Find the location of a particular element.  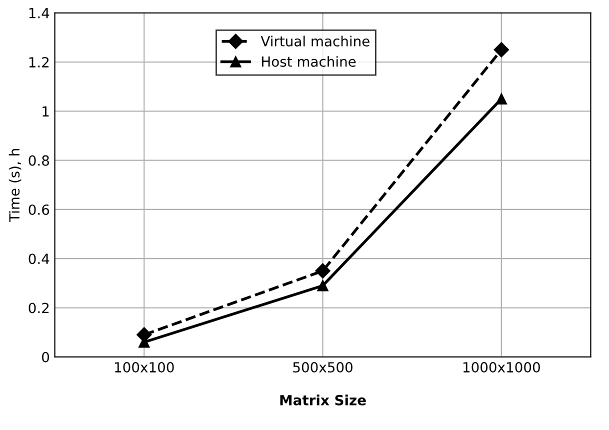

x-axis-title: Matrix Size is located at coordinates (323, 400).